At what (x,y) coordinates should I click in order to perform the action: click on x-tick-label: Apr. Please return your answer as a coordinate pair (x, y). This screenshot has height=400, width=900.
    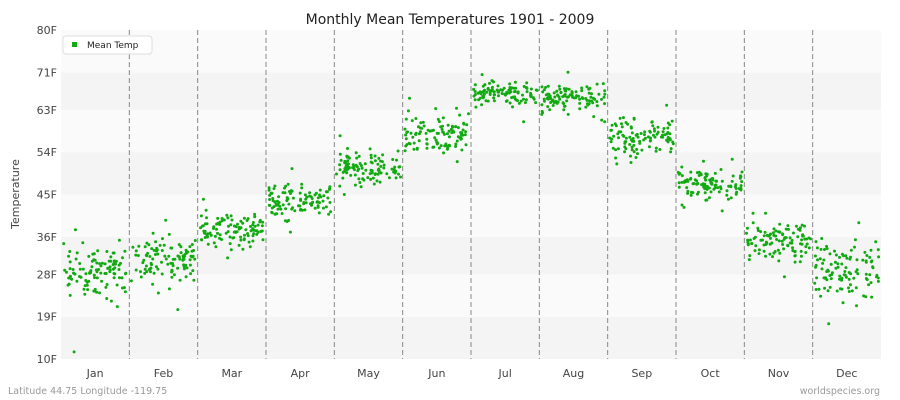
    Looking at the image, I should click on (301, 373).